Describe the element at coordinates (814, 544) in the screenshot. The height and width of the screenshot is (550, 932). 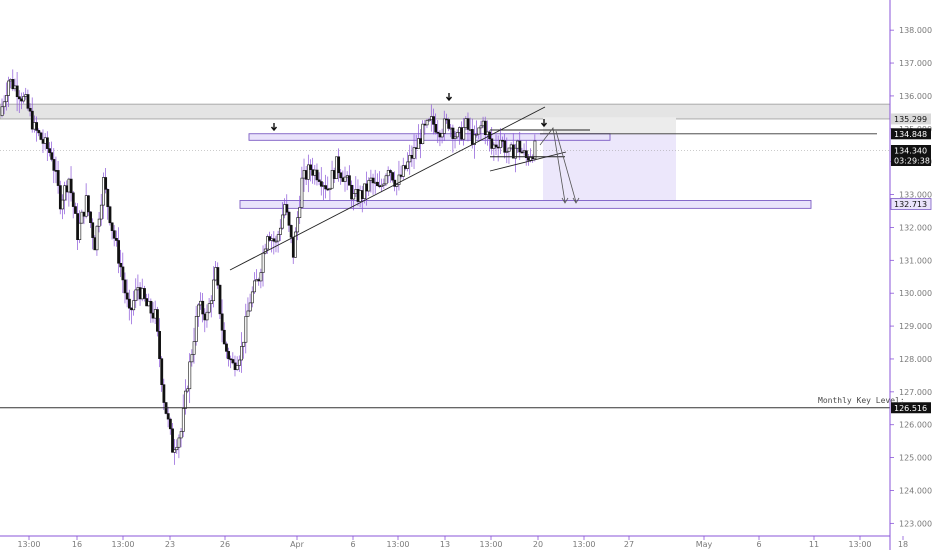
I see `time-tick-label: 11` at that location.